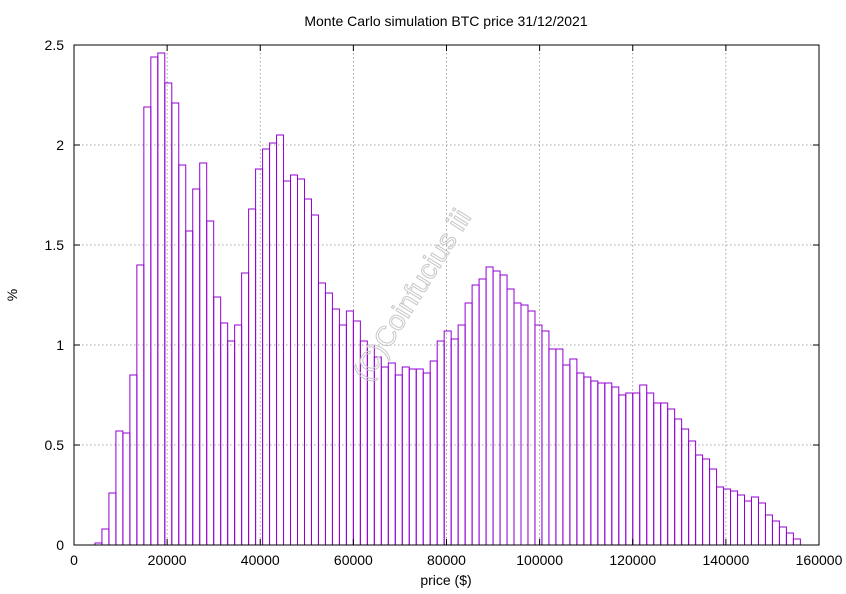 Image resolution: width=846 pixels, height=594 pixels. Describe the element at coordinates (632, 560) in the screenshot. I see `x-tick-label: 120000` at that location.